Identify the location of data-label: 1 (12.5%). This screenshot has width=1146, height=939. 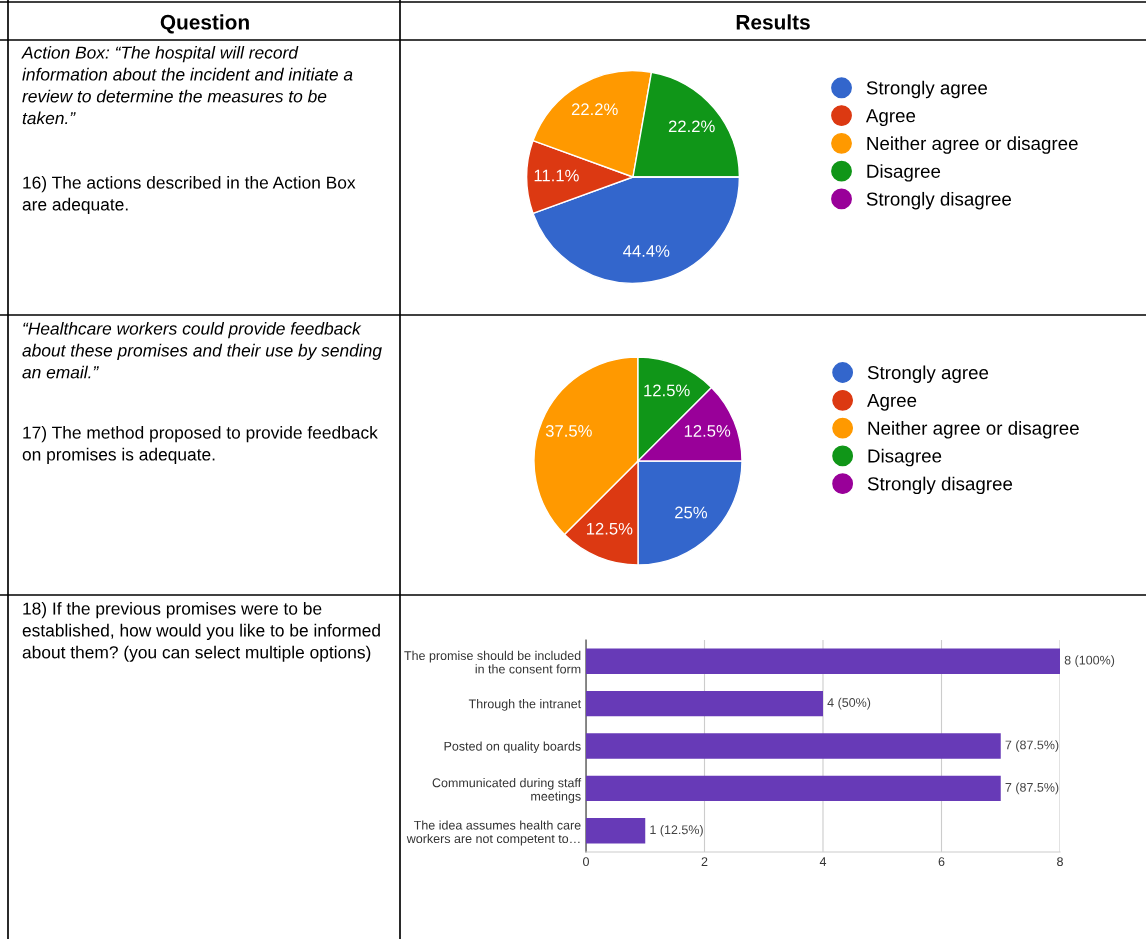
(676, 830).